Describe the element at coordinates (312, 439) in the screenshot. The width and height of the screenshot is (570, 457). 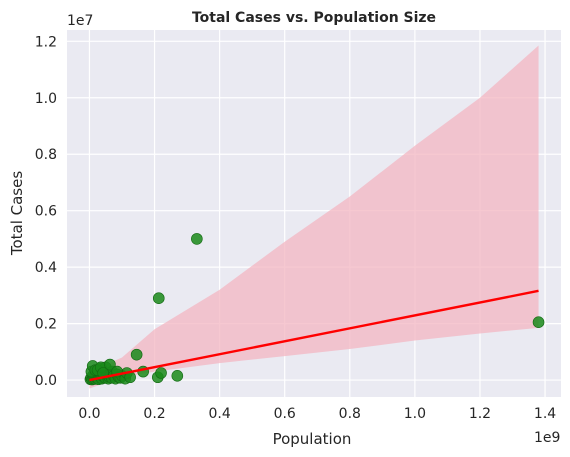
I see `x-axis-label: Population` at that location.